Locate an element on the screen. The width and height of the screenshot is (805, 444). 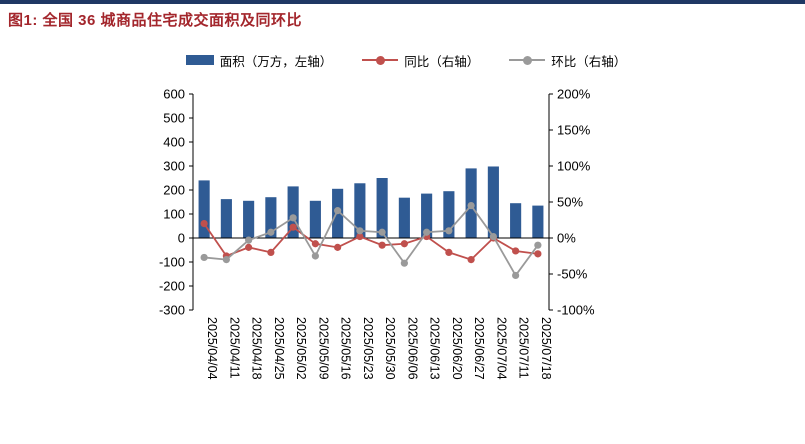
svg-text: 0 is located at coordinates (181, 238).